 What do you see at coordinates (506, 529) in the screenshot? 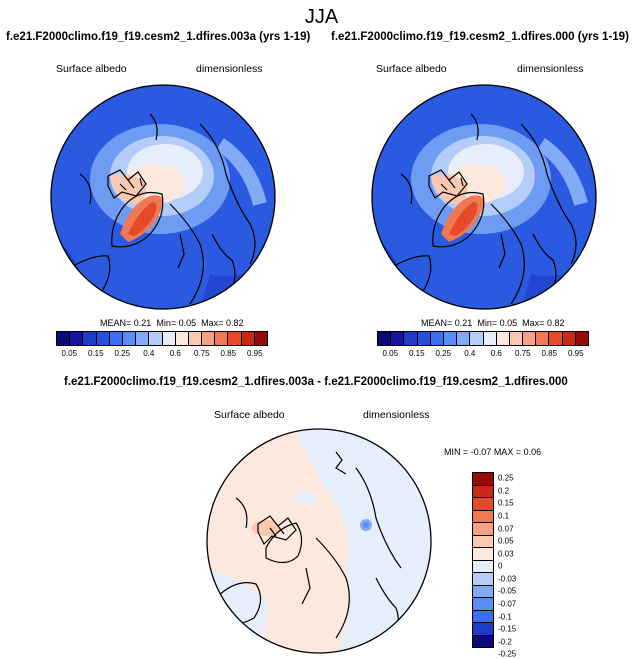
I see `colorbar-tick-label: 0.07` at bounding box center [506, 529].